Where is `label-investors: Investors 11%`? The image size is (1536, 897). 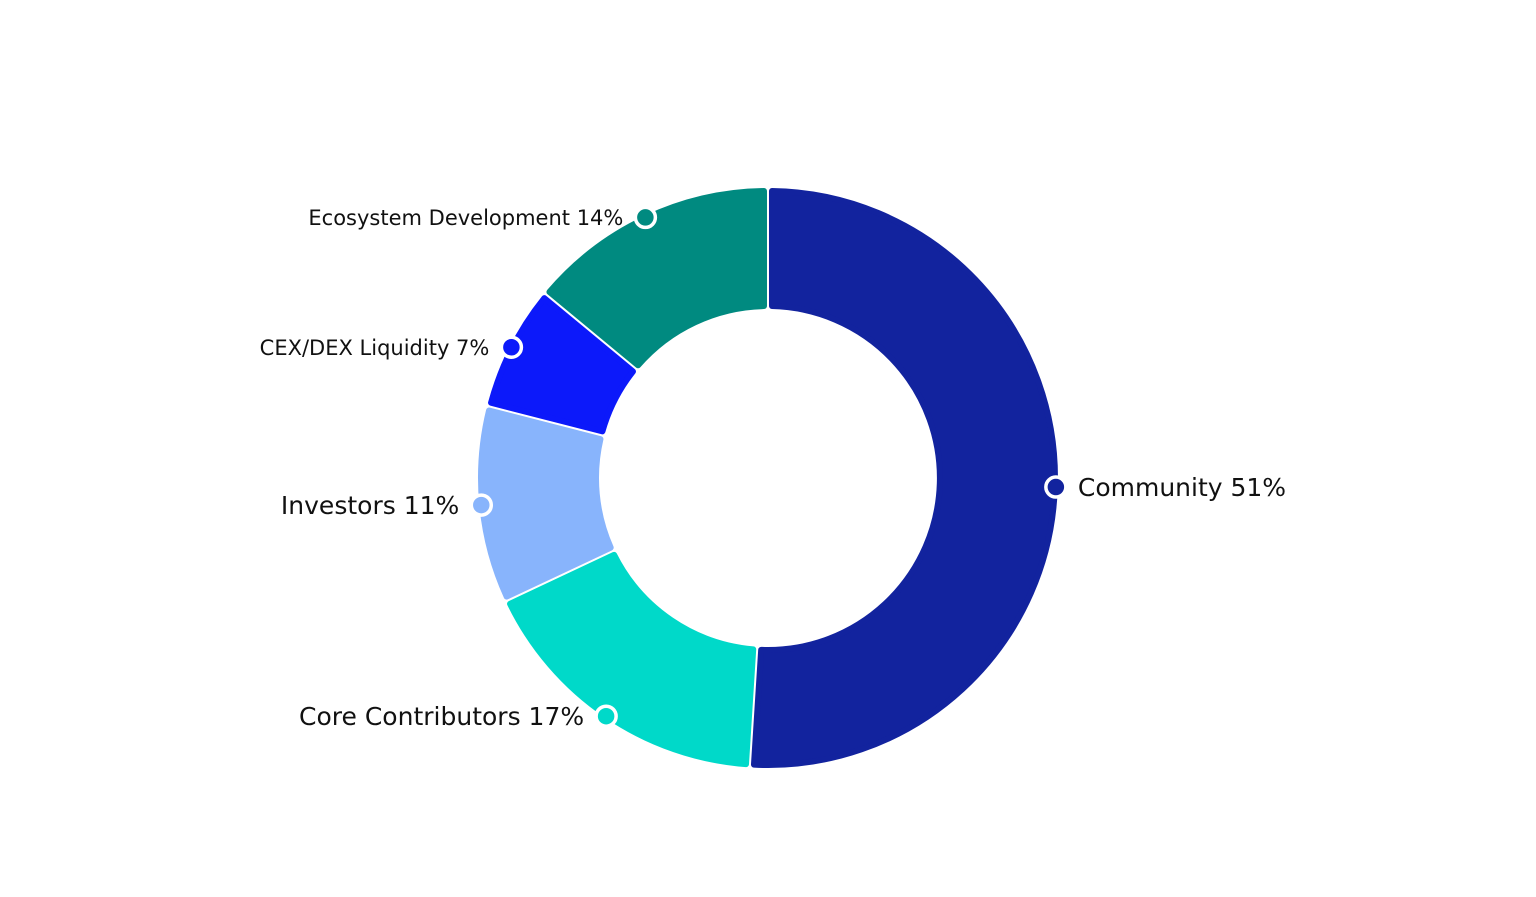
label-investors: Investors 11% is located at coordinates (370, 505).